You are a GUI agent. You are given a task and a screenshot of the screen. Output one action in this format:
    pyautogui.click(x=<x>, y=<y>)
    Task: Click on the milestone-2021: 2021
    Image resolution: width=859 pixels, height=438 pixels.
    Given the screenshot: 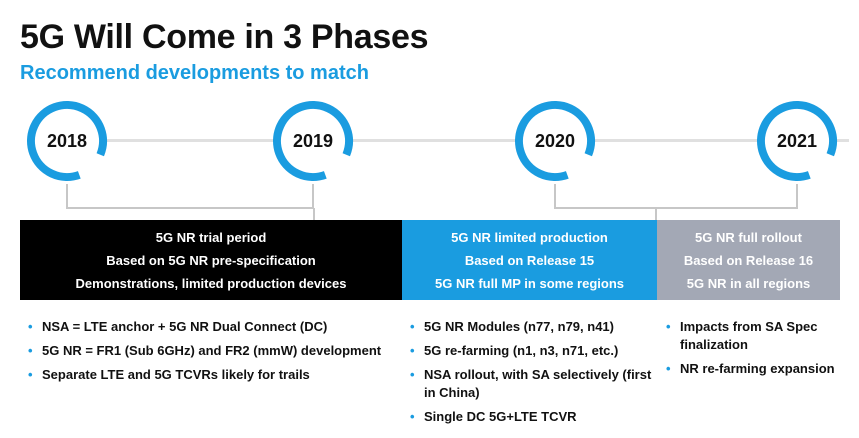 What is the action you would take?
    pyautogui.click(x=797, y=141)
    